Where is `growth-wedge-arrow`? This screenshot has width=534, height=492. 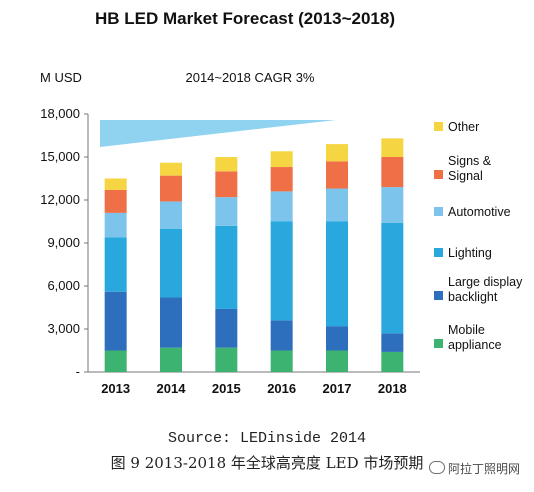 growth-wedge-arrow is located at coordinates (218, 133).